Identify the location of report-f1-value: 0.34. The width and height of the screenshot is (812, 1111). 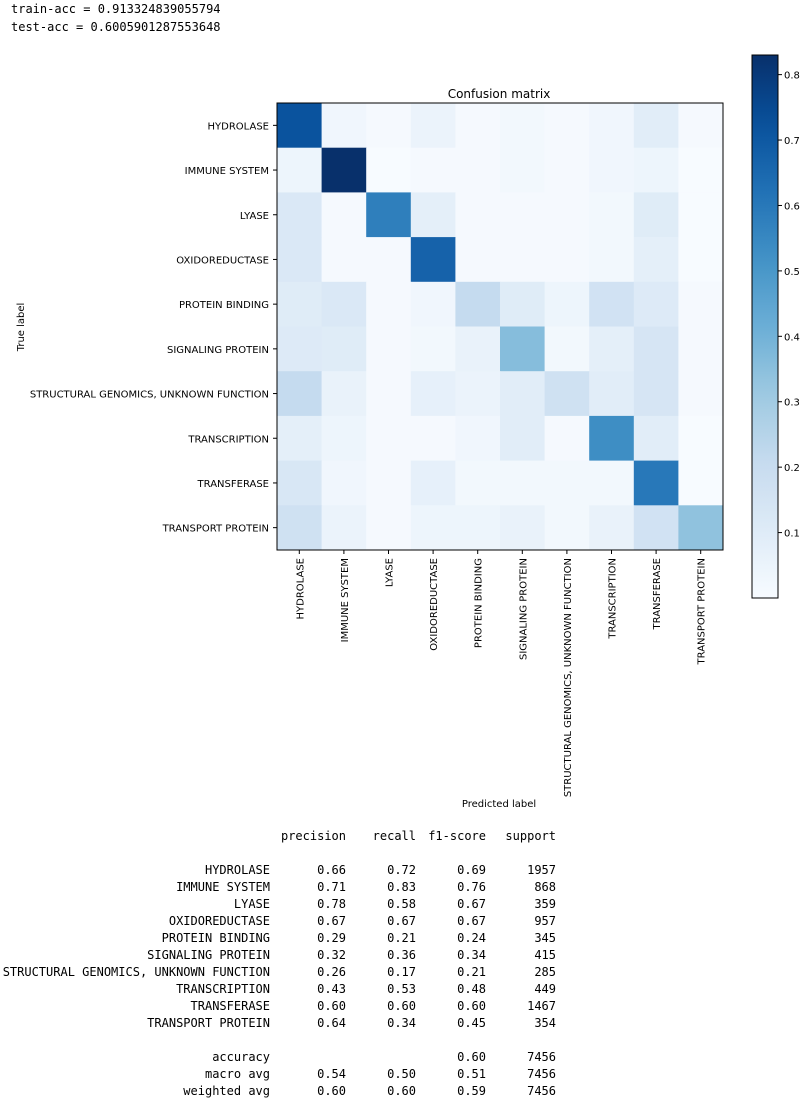
(471, 955).